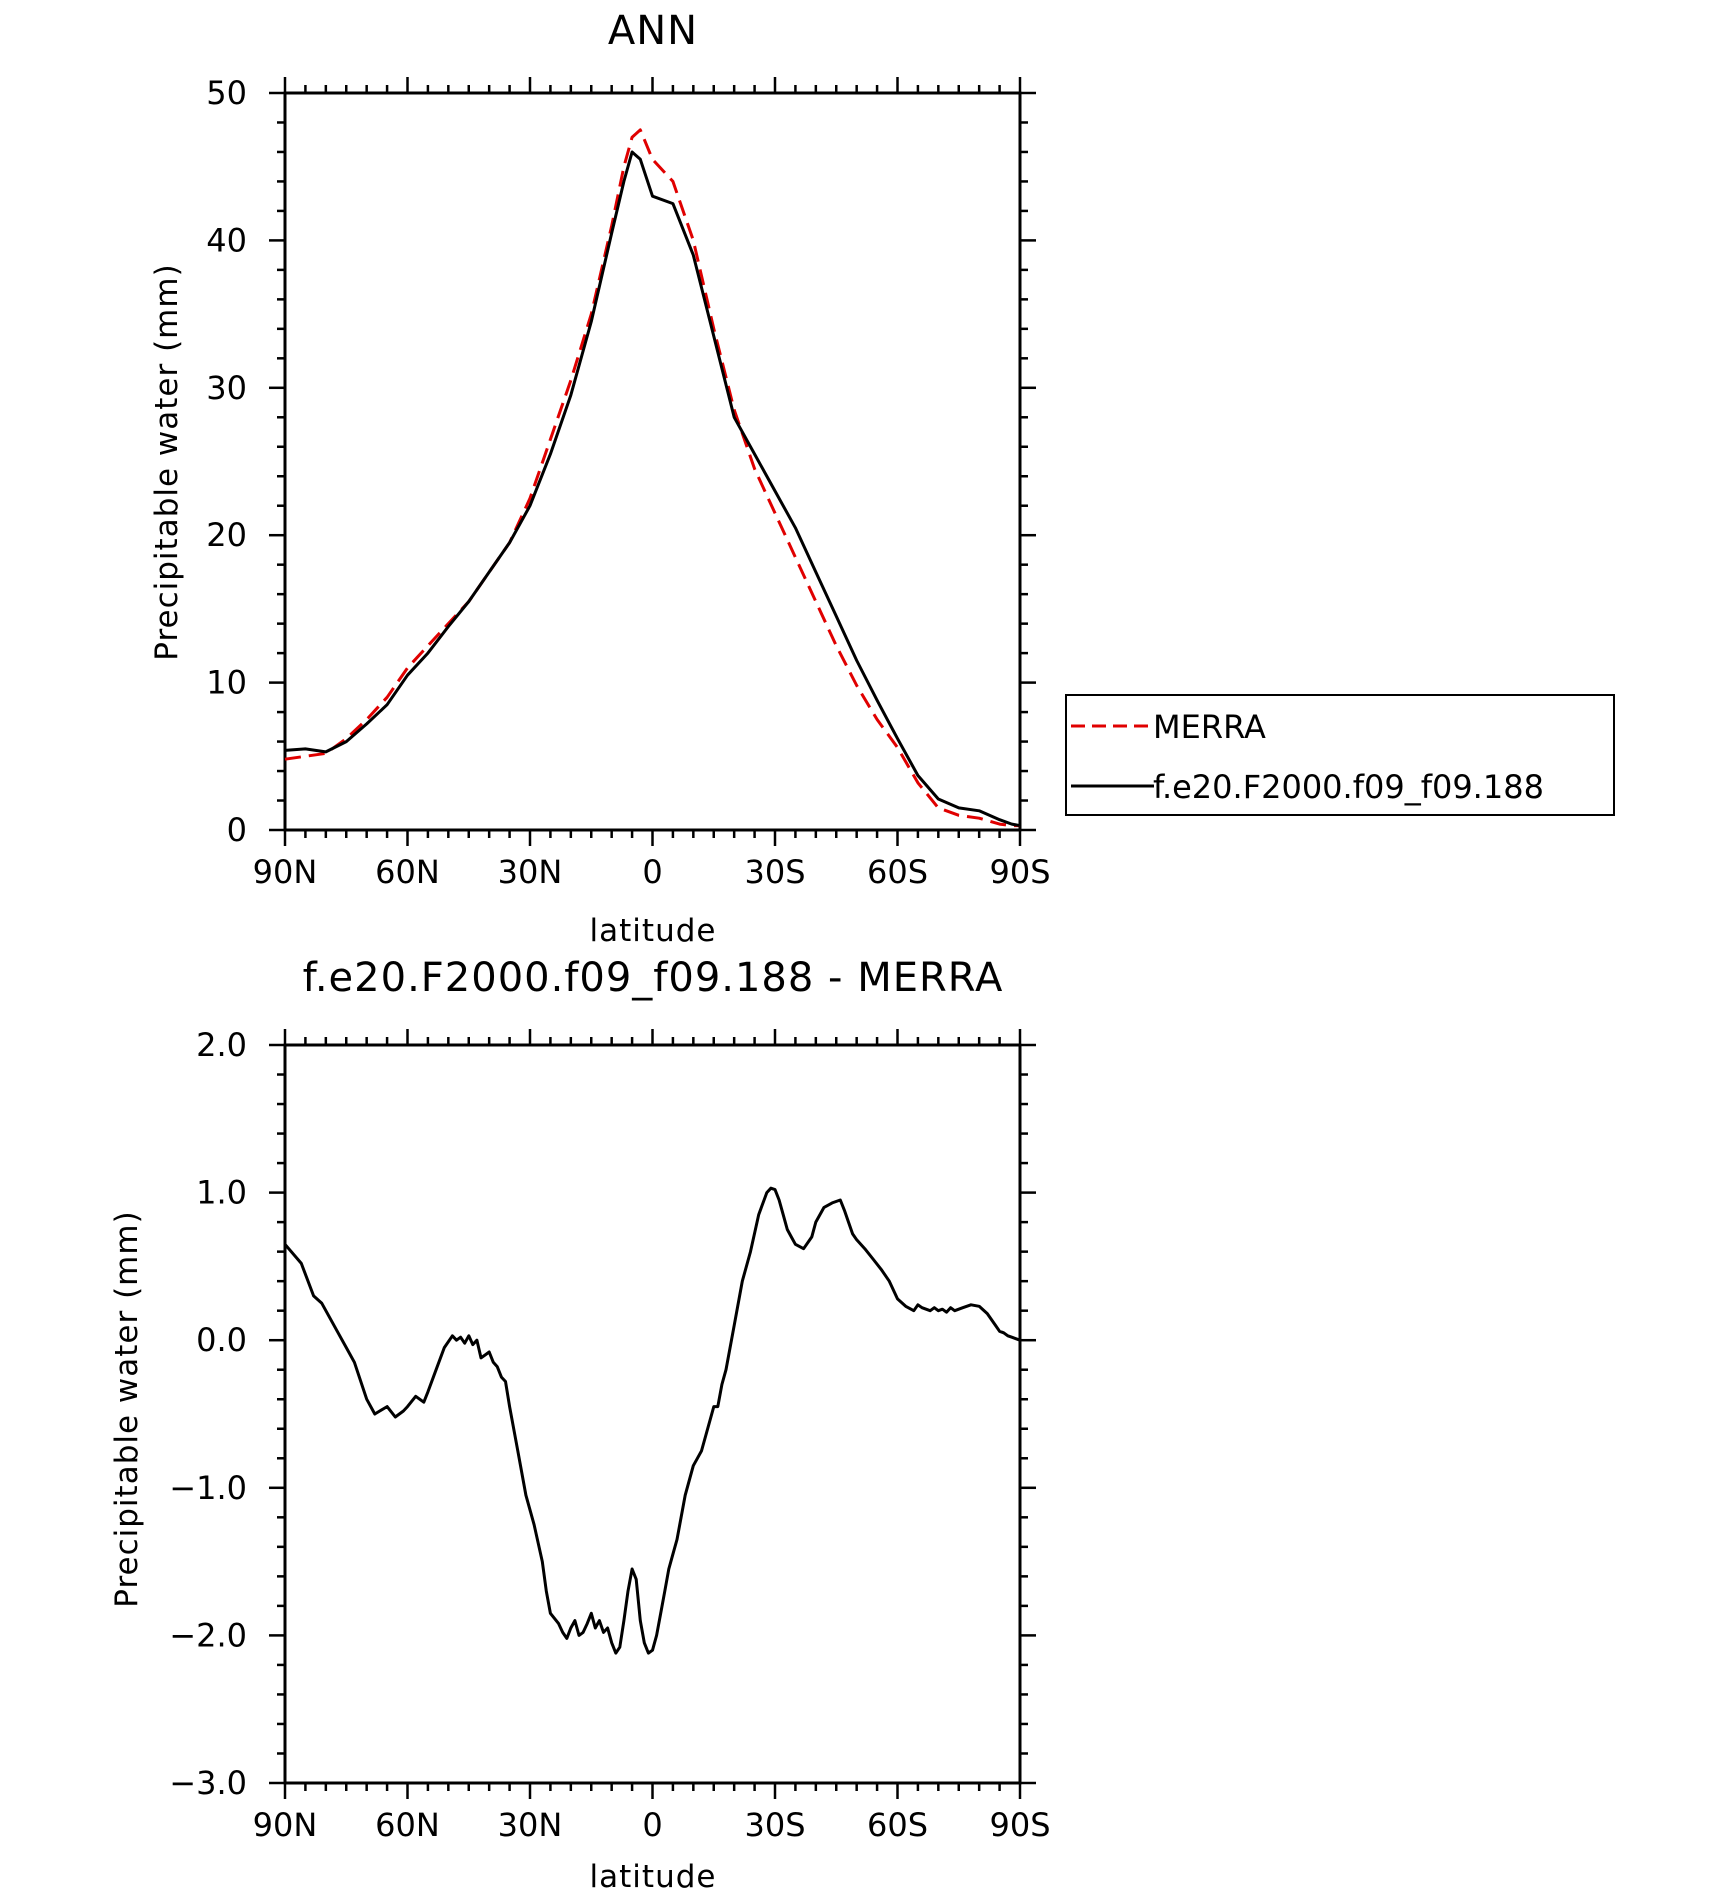 The width and height of the screenshot is (1710, 1894). I want to click on legend-label-model: f.e20.F2000.f09_f09.188, so click(1348, 787).